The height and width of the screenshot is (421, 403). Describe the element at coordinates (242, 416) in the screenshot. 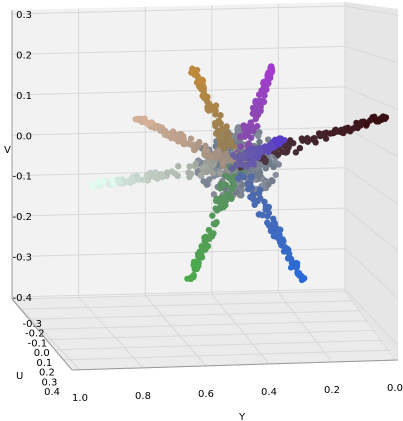

I see `x-axis-label: Y` at that location.